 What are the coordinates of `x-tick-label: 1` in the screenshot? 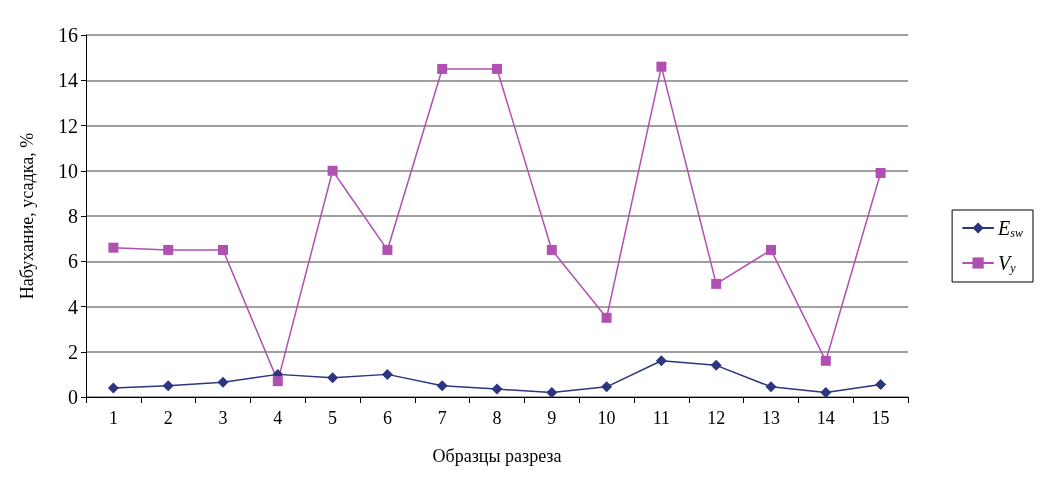 It's located at (113, 418).